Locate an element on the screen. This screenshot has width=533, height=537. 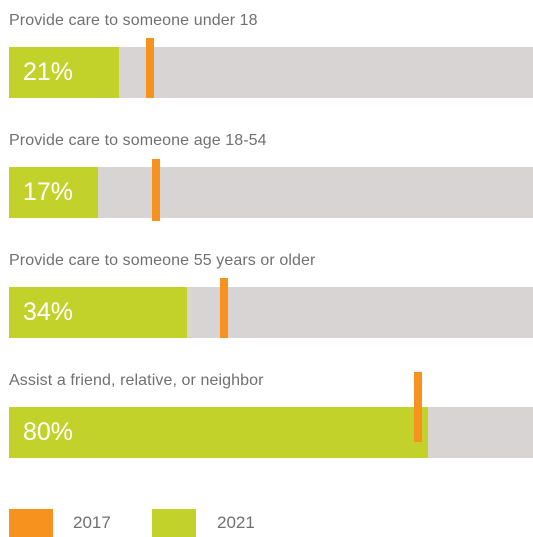
category-label: Provide care to someone age 18-54 is located at coordinates (138, 140).